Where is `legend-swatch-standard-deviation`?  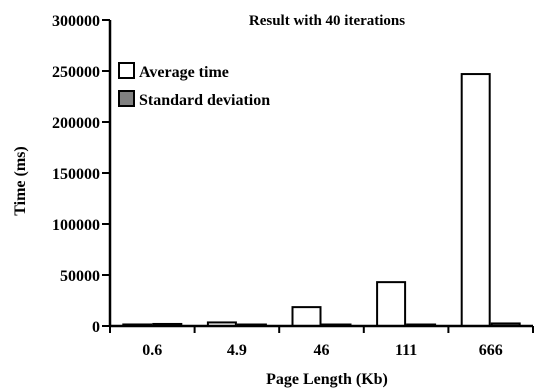
legend-swatch-standard-deviation is located at coordinates (126, 98).